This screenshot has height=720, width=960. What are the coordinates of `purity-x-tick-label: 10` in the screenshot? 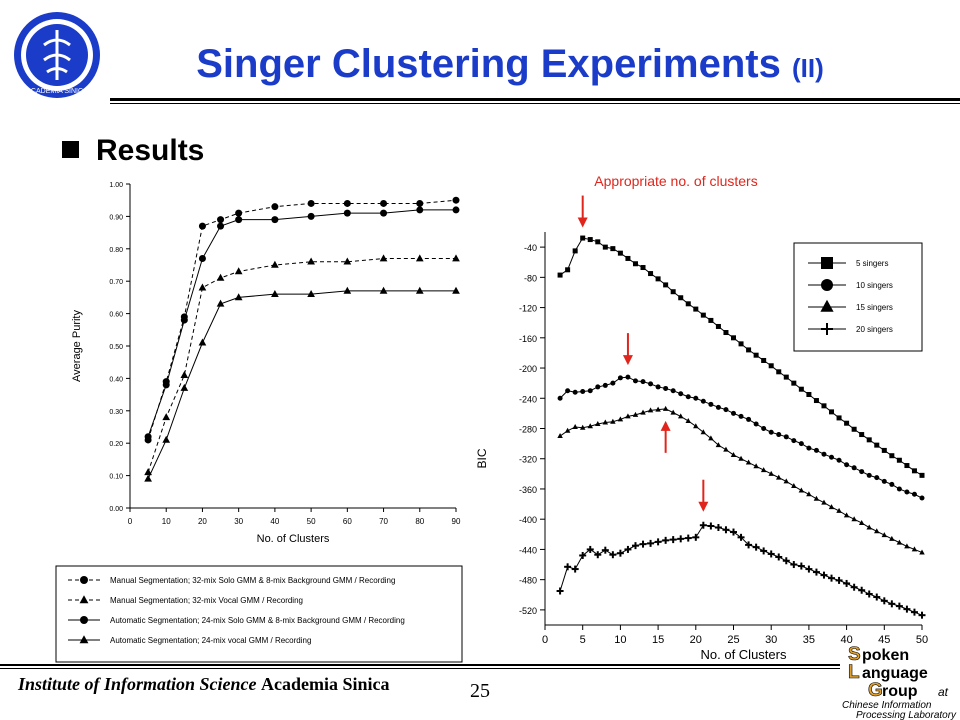 It's located at (166, 521).